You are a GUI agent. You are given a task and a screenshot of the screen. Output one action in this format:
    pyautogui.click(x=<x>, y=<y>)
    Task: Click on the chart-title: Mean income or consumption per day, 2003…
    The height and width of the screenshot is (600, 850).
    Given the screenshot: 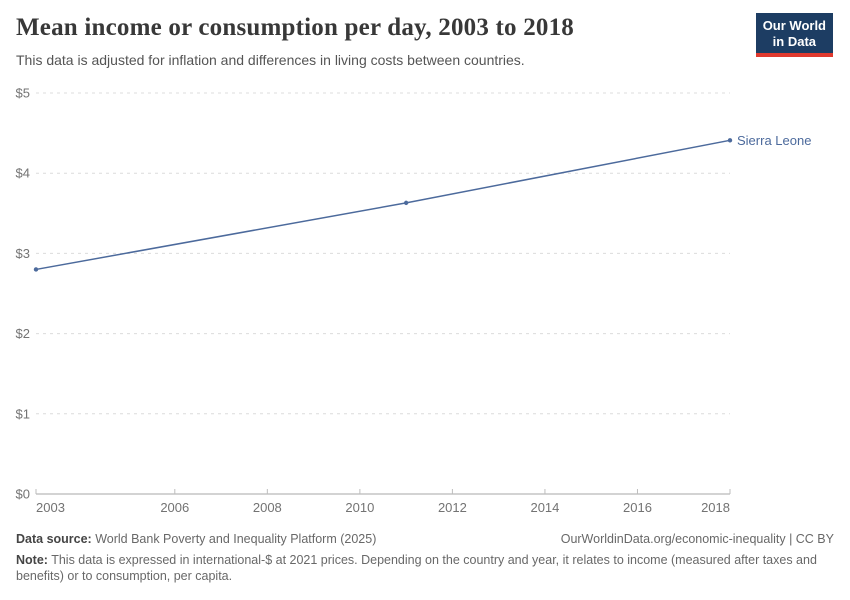 What is the action you would take?
    pyautogui.click(x=295, y=27)
    